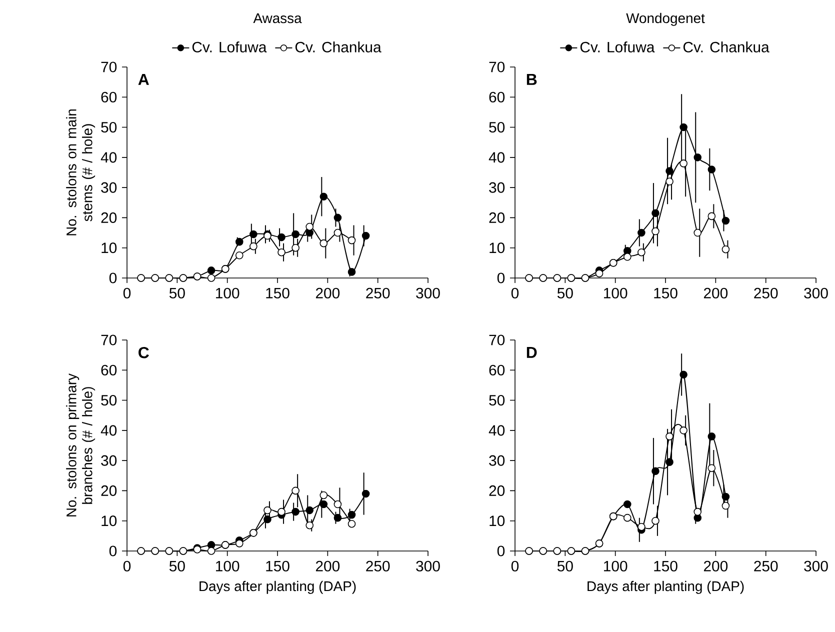 This screenshot has height=632, width=835. I want to click on y-axis-title: No. stolons on main stems (# / hole), so click(81, 172).